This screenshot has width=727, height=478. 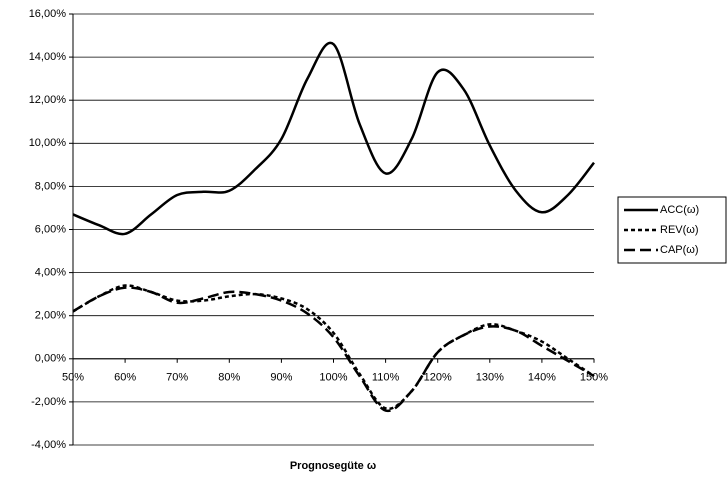 What do you see at coordinates (48, 445) in the screenshot?
I see `y-tick-label: -4,00%` at bounding box center [48, 445].